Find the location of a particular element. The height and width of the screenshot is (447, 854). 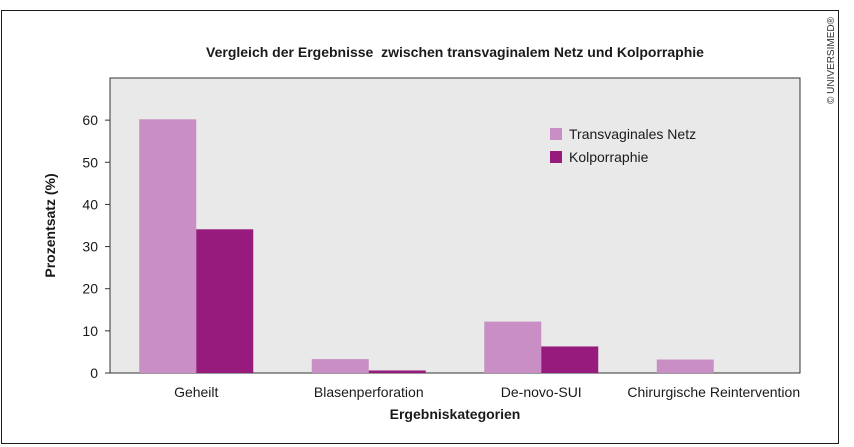

x-axis-label: Ergebniskategorien is located at coordinates (455, 414).